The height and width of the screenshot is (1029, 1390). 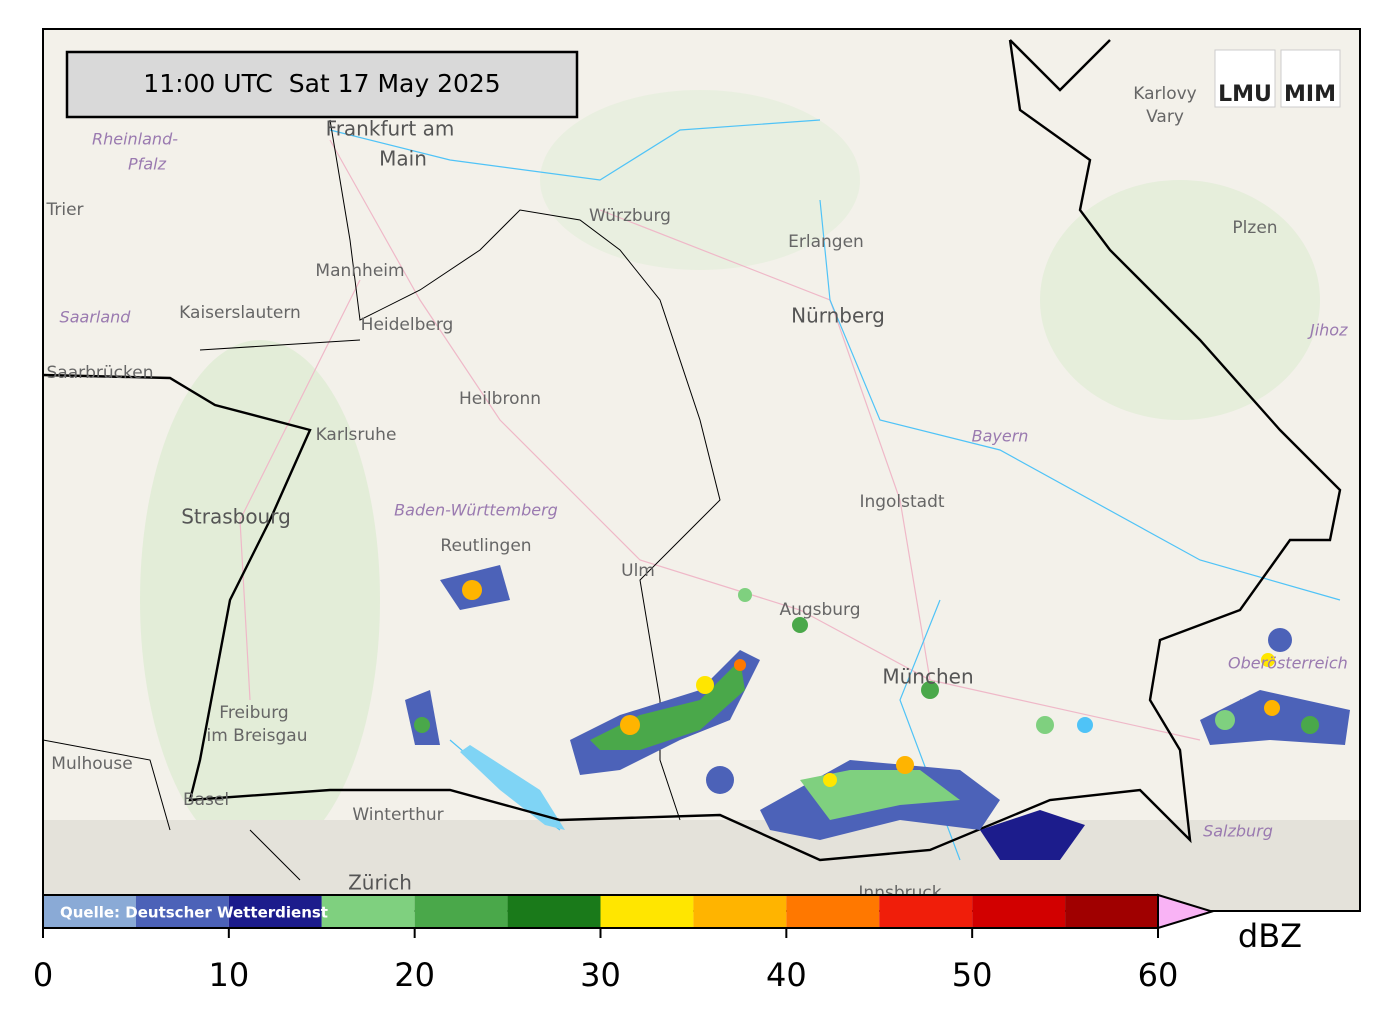 I want to click on place-label: Saarland, so click(x=96, y=317).